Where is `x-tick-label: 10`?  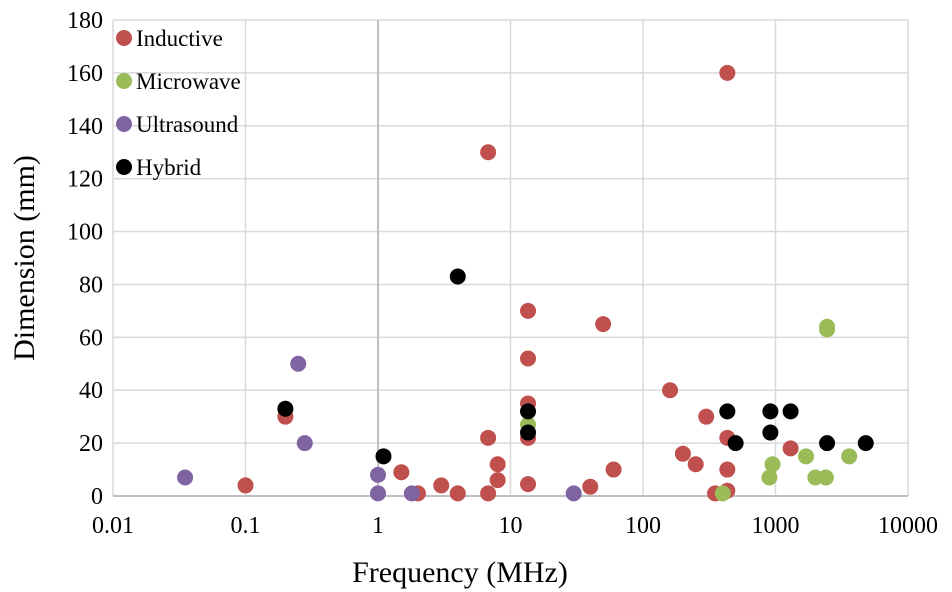 x-tick-label: 10 is located at coordinates (511, 526).